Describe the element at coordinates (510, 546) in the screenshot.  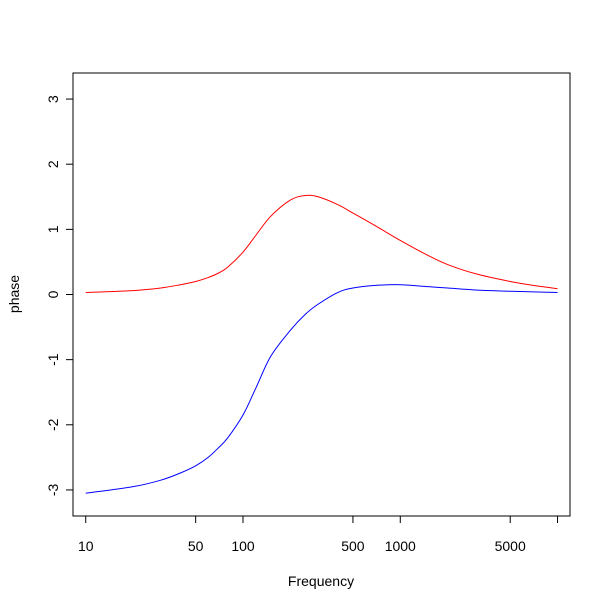
I see `x-tick-label: 5000` at that location.